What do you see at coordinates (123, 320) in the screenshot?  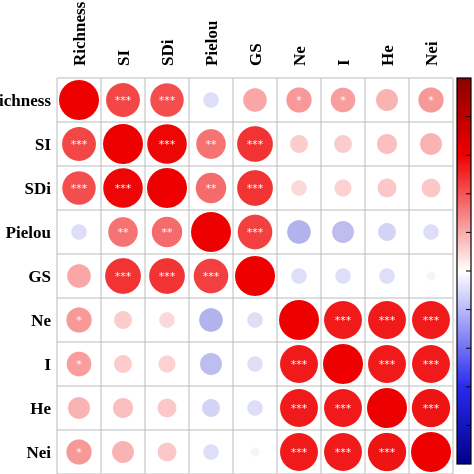 I see `corr-circle-Ne-SI` at bounding box center [123, 320].